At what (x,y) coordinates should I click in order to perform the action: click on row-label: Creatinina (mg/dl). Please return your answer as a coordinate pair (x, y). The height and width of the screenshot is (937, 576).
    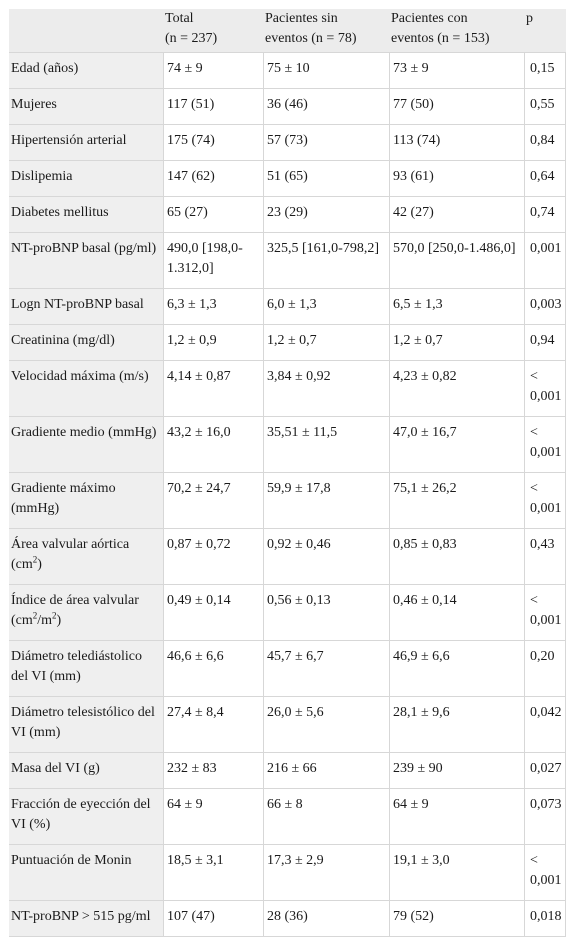
    Looking at the image, I should click on (86, 342).